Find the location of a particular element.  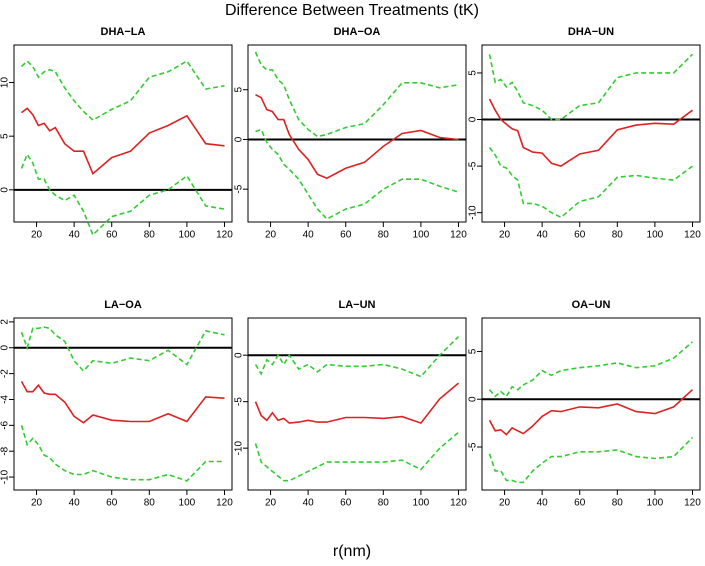

chart-title: Difference Between Treatments (tK) is located at coordinates (352, 10).